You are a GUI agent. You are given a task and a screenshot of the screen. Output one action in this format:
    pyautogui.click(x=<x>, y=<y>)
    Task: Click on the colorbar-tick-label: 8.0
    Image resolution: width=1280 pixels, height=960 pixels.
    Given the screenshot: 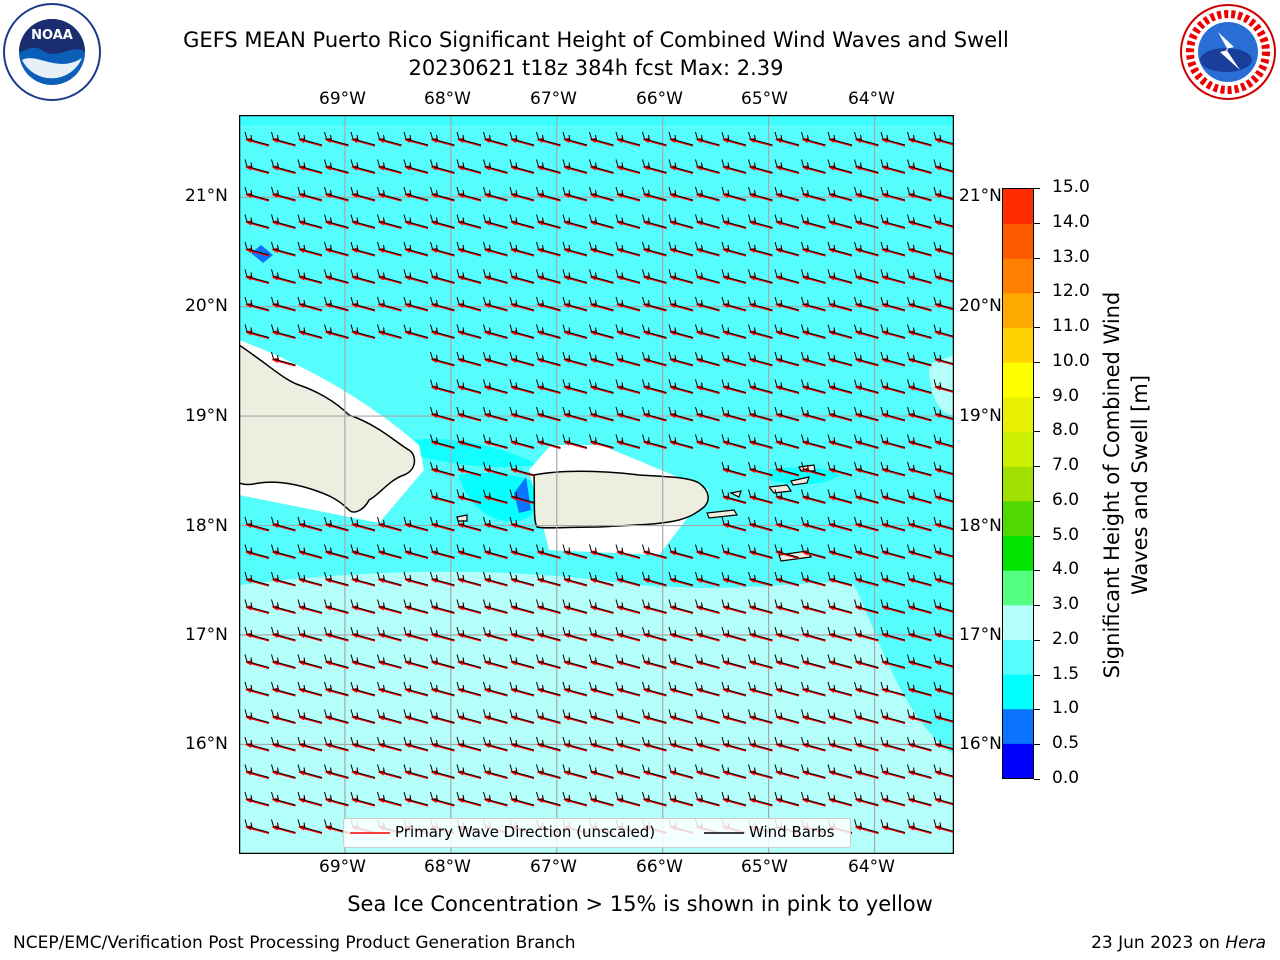 What is the action you would take?
    pyautogui.click(x=1066, y=430)
    